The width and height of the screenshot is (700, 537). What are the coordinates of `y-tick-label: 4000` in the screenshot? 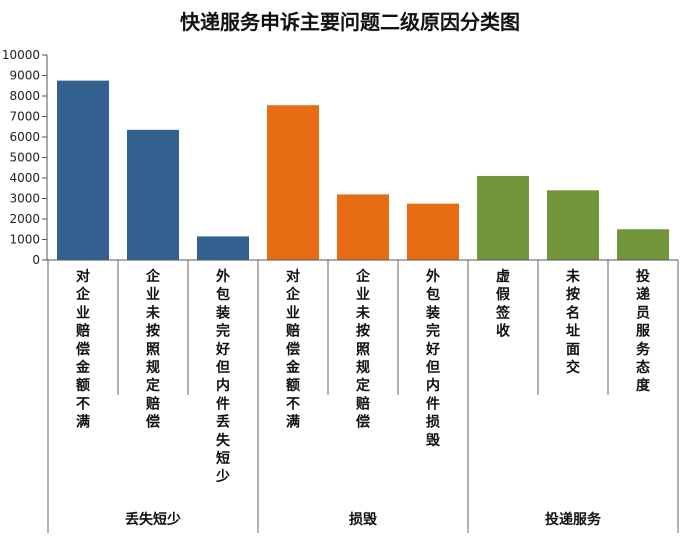 It's located at (24, 178).